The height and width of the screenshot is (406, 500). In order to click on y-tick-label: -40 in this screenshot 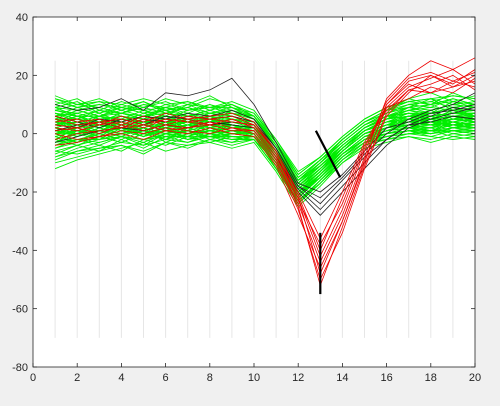, I will do `click(20, 251)`.